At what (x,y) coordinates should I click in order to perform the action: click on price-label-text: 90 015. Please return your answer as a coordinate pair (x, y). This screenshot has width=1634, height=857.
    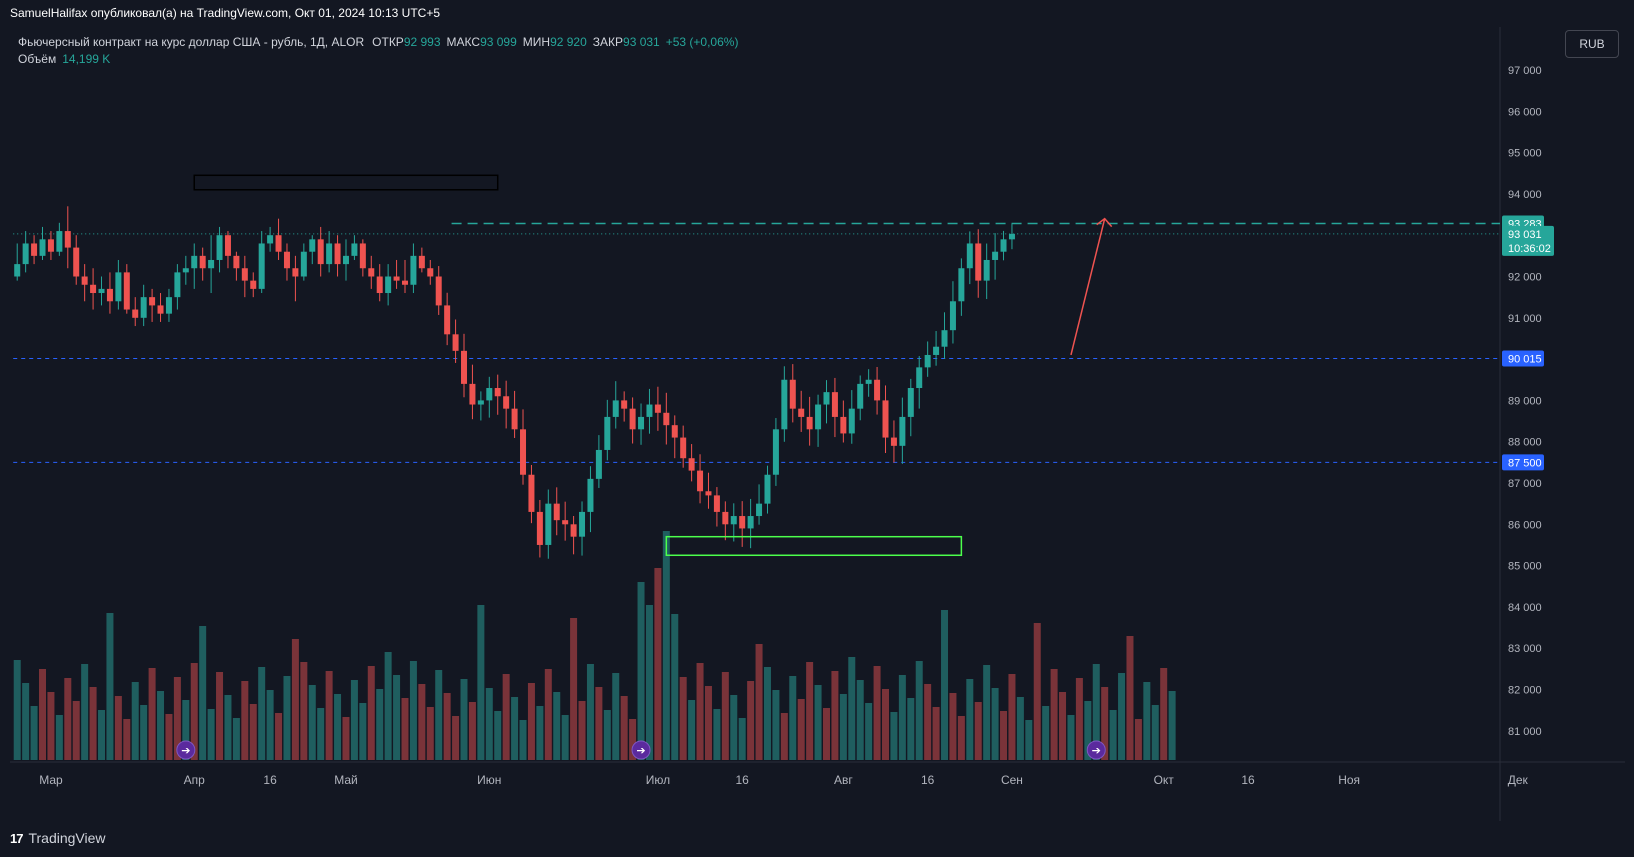
    Looking at the image, I should click on (1525, 359).